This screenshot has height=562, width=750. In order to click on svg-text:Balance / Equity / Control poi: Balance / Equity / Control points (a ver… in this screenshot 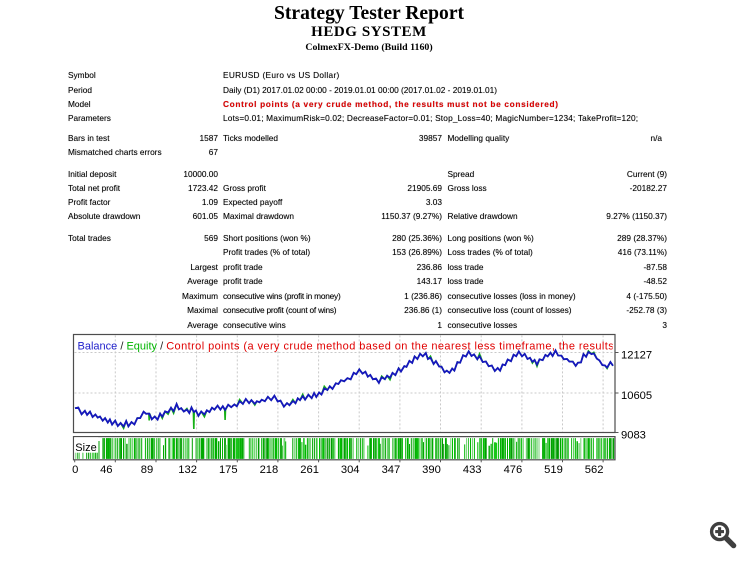, I will do `click(412, 347)`.